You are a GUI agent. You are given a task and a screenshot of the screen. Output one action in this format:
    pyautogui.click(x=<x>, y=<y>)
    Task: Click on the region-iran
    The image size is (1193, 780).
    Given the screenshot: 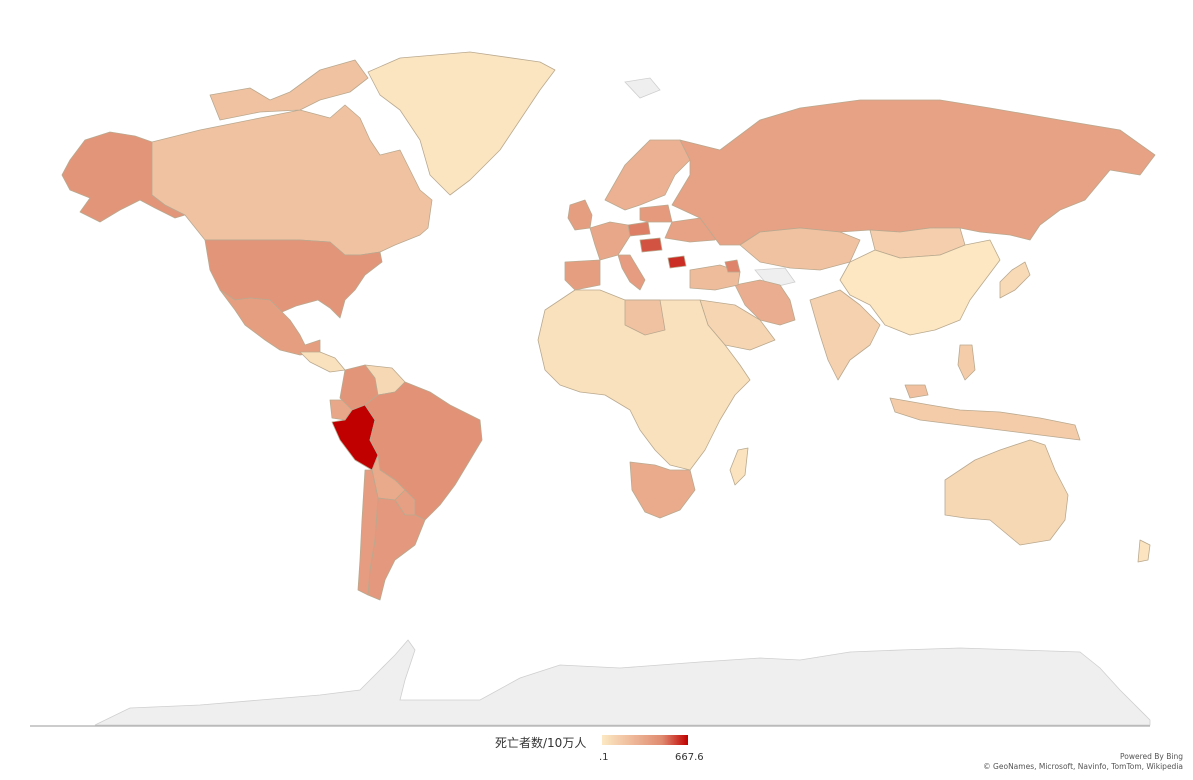 What is the action you would take?
    pyautogui.click(x=765, y=302)
    